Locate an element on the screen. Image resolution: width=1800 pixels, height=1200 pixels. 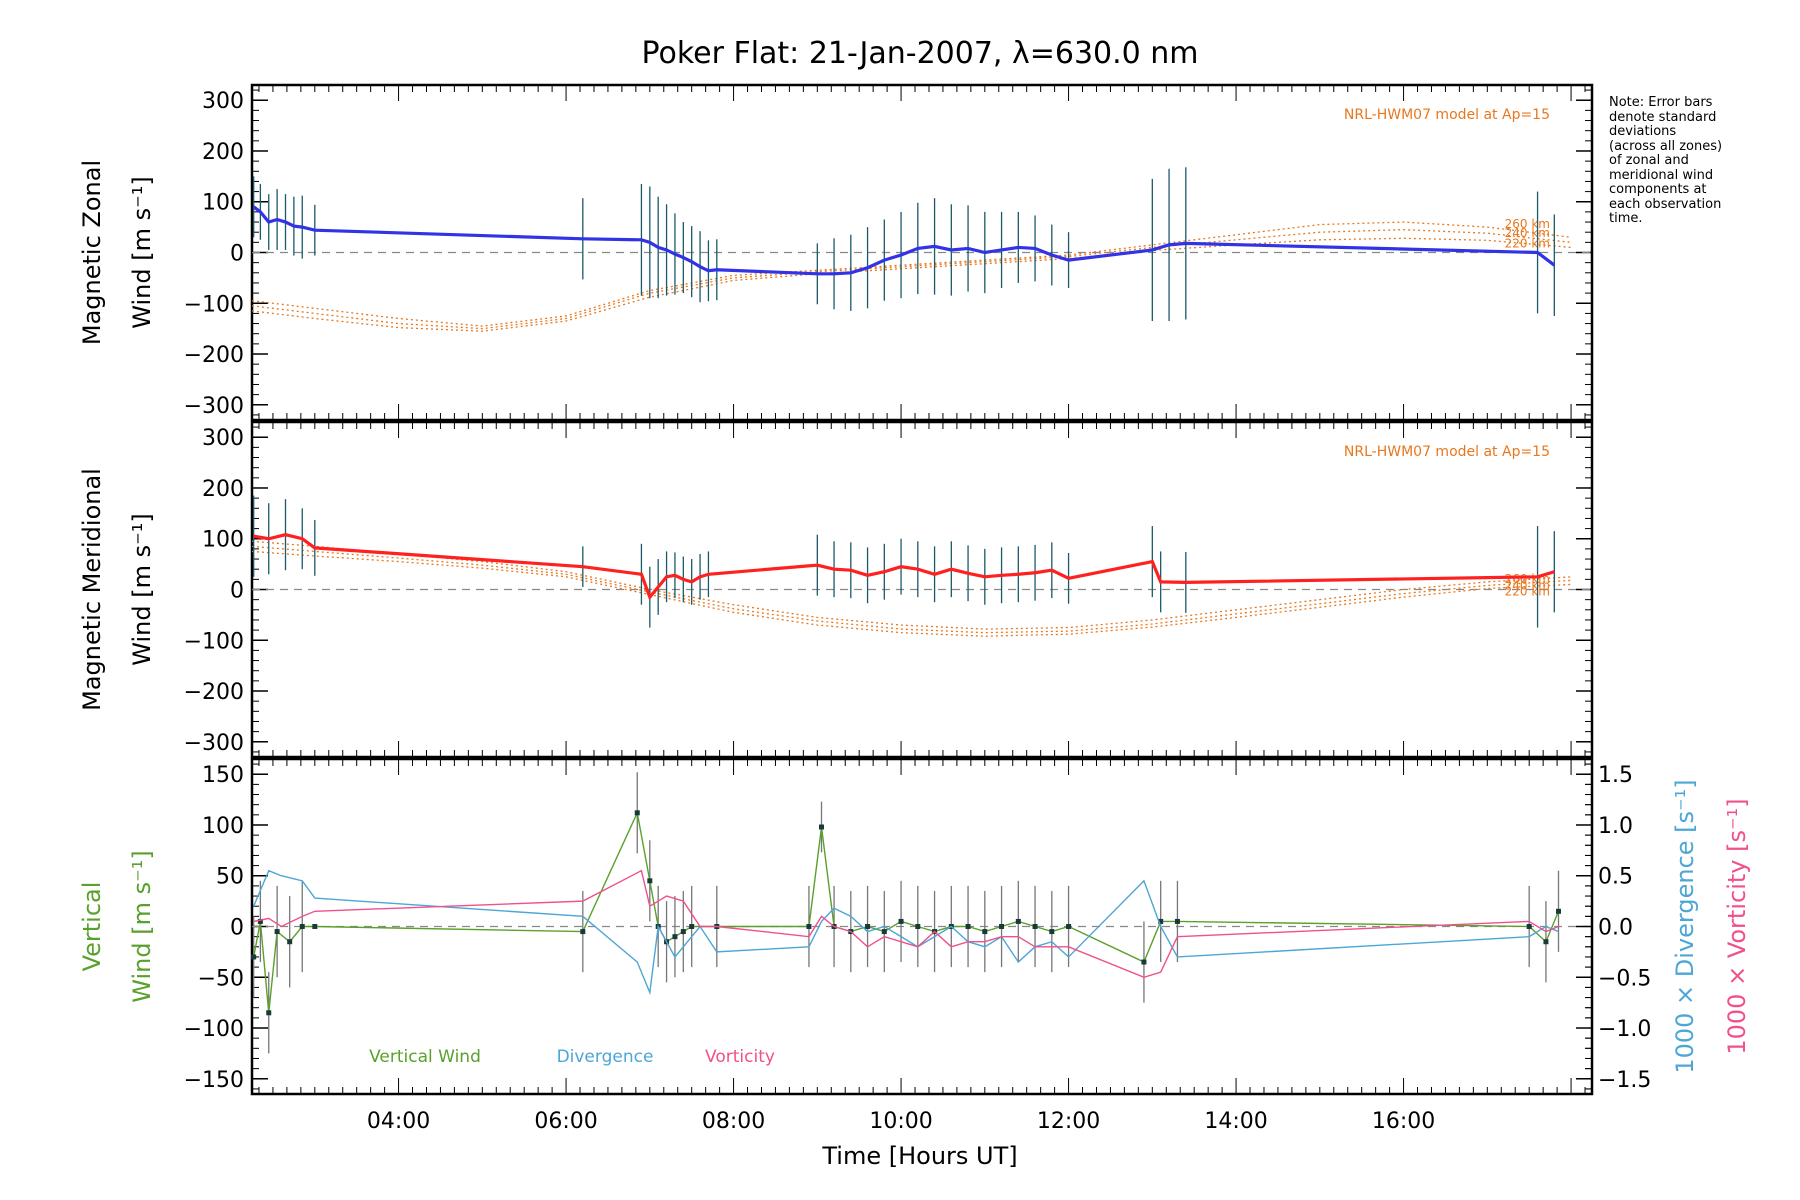
x-tick-label: 16:00 is located at coordinates (1403, 1121).